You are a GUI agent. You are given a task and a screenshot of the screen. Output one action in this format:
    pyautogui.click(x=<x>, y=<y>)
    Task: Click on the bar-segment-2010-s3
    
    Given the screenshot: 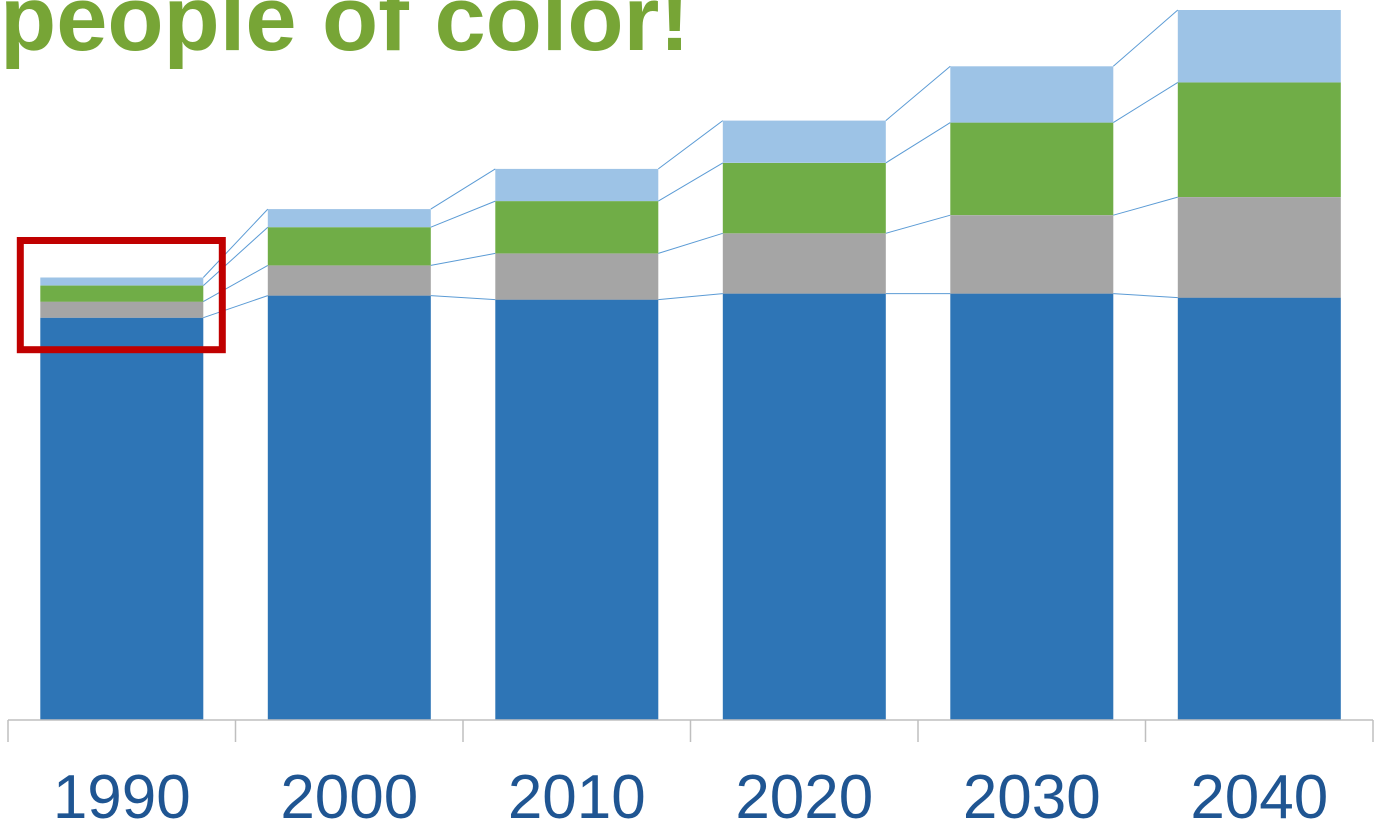 What is the action you would take?
    pyautogui.click(x=577, y=185)
    